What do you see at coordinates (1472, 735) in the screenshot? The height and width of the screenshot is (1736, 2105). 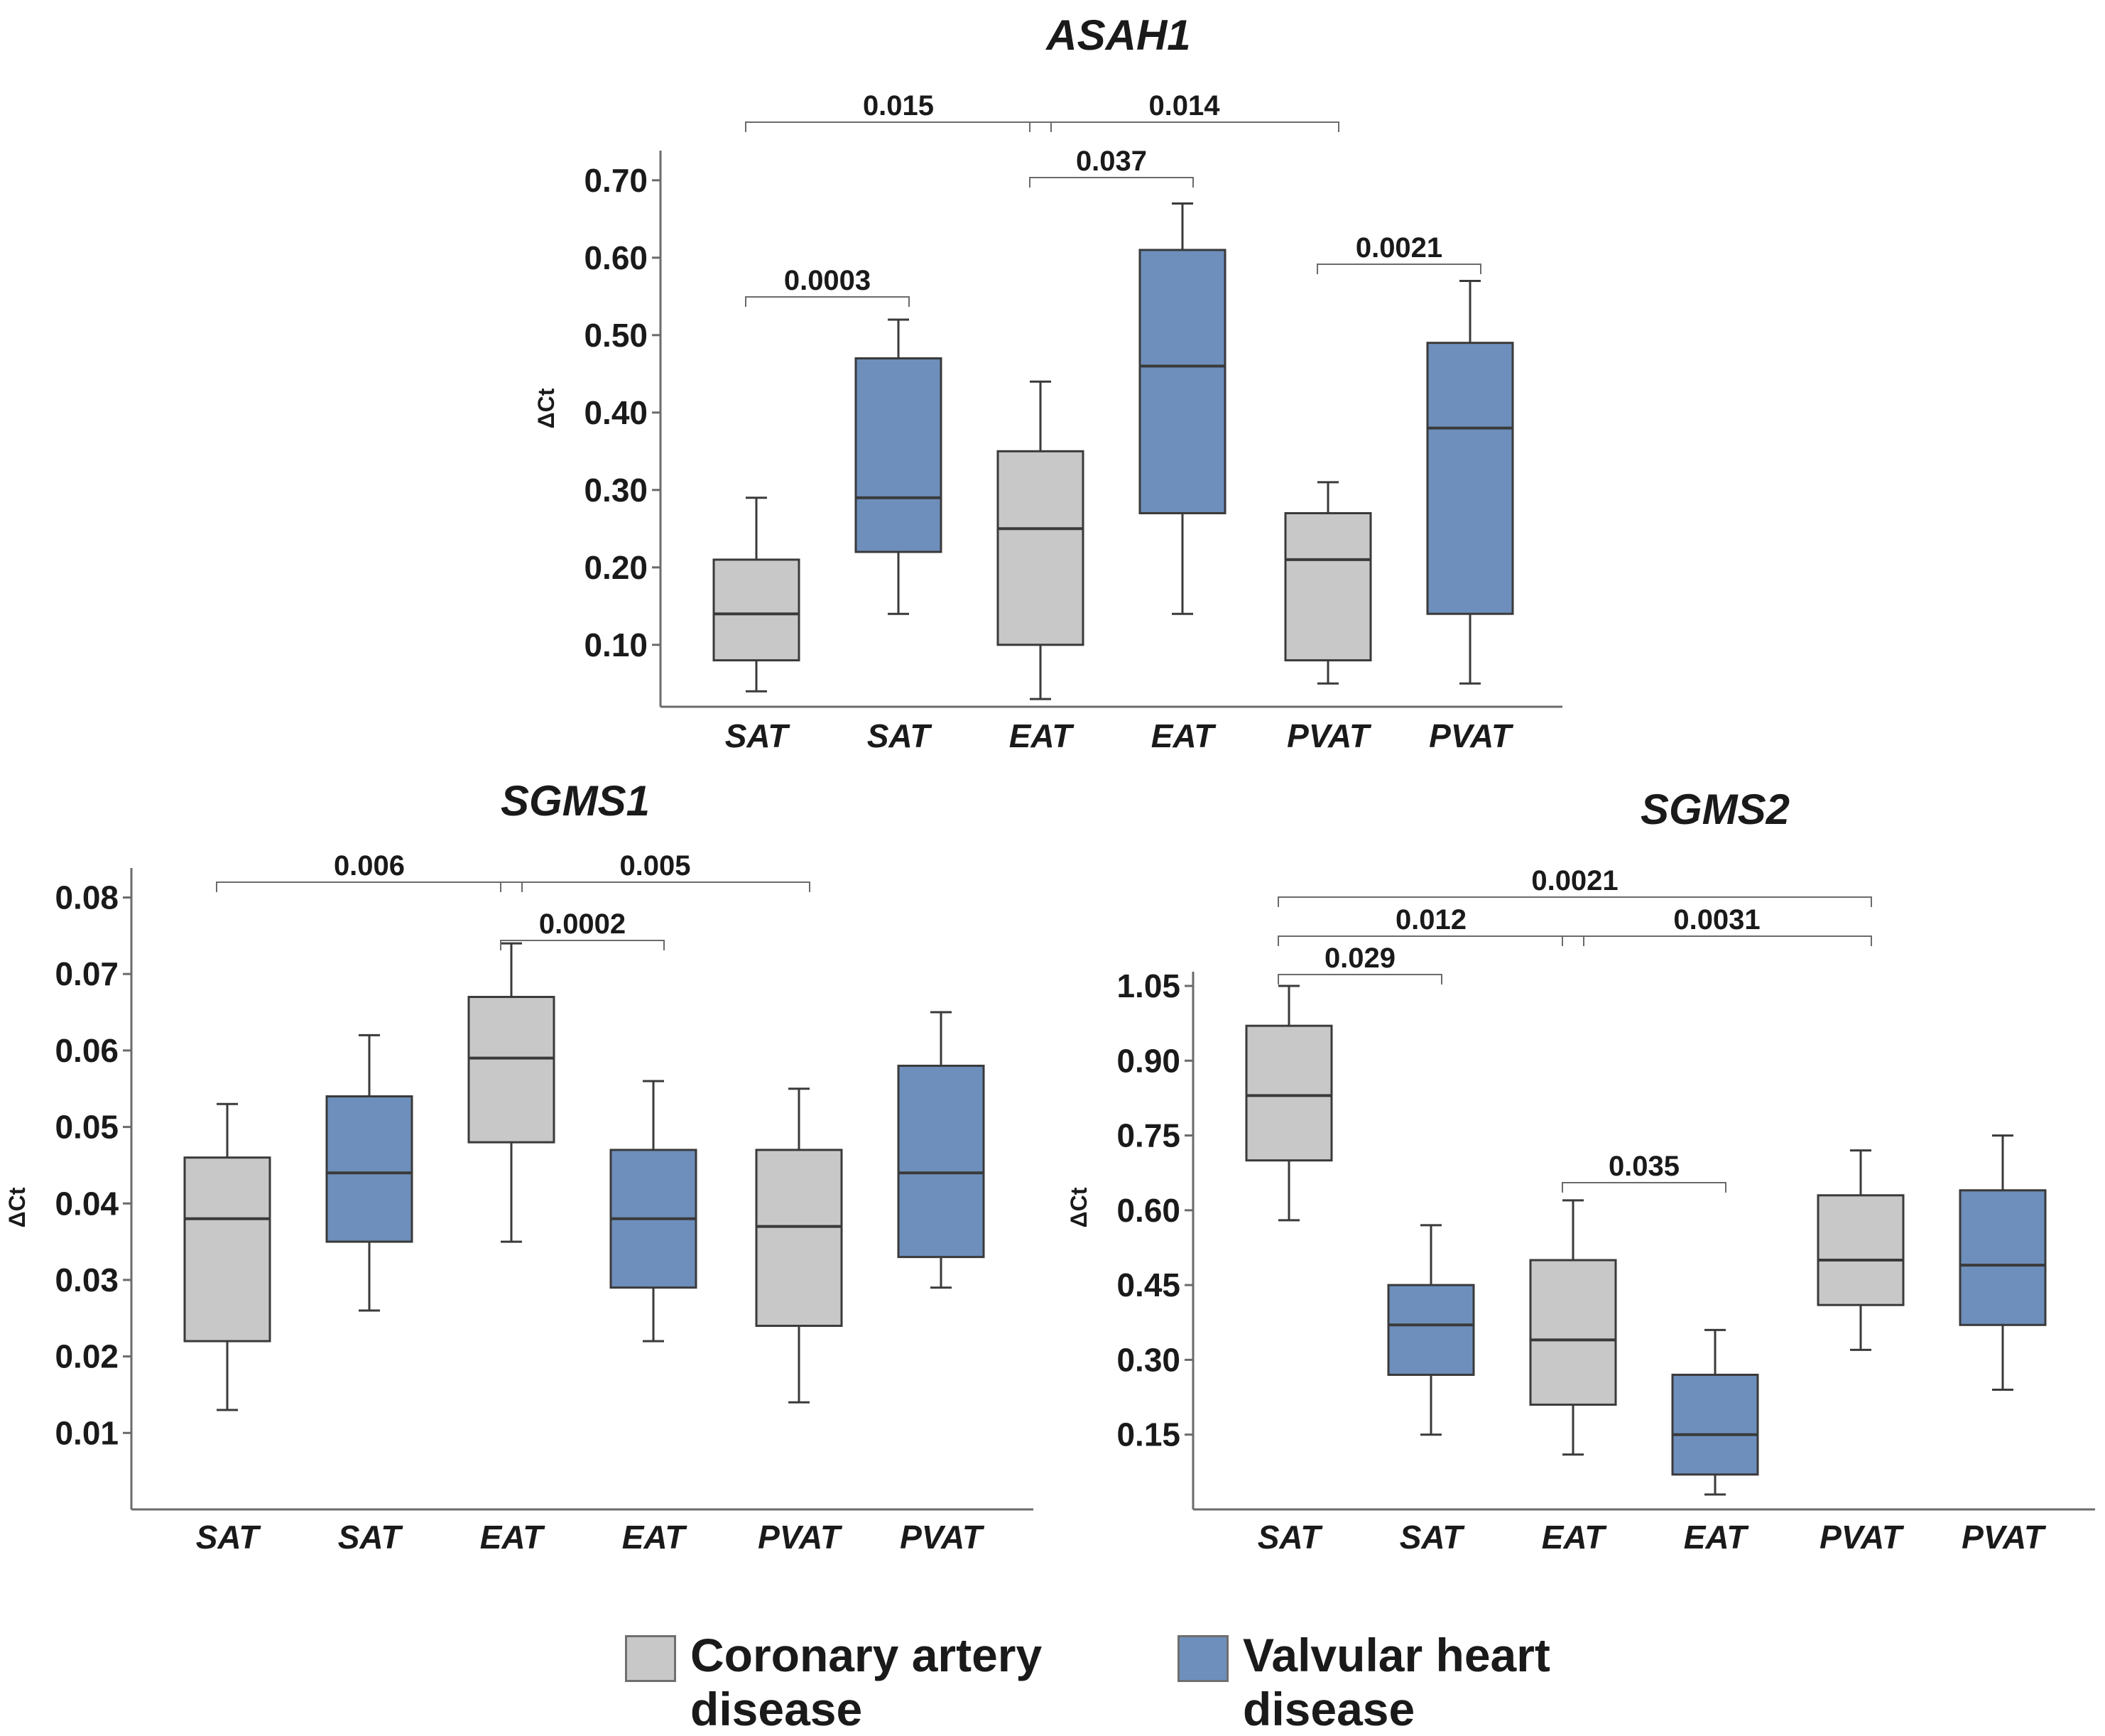 I see `asah1-xtick-label-5: PVAT` at bounding box center [1472, 735].